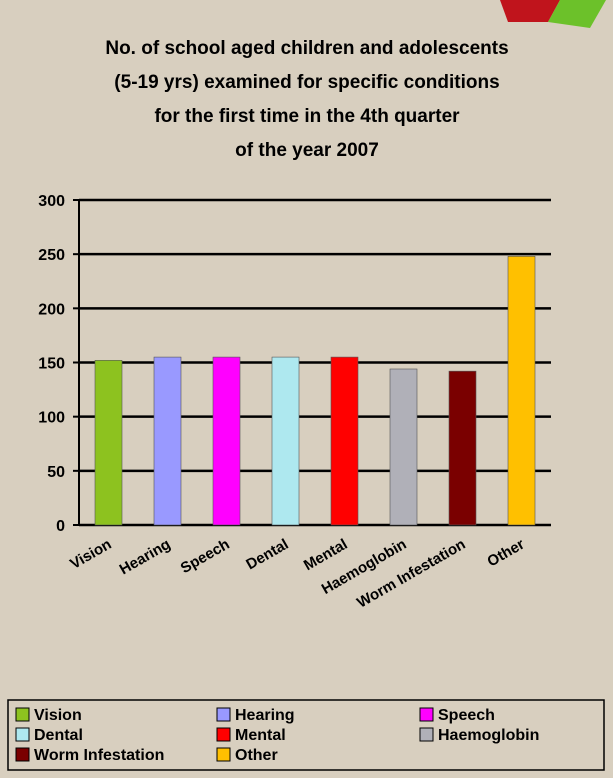  Describe the element at coordinates (58, 735) in the screenshot. I see `legend-label: Dental` at that location.